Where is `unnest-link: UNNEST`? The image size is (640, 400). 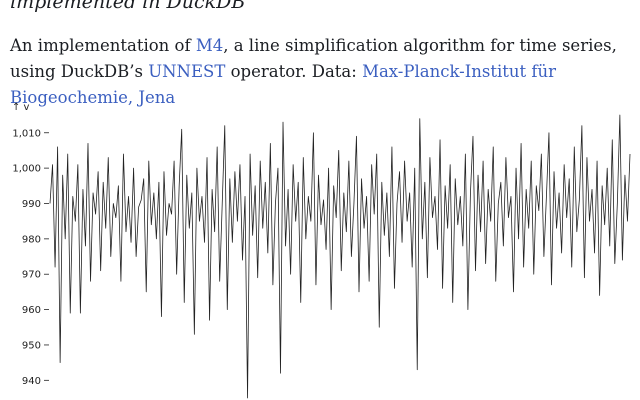
unnest-link: UNNEST is located at coordinates (187, 71).